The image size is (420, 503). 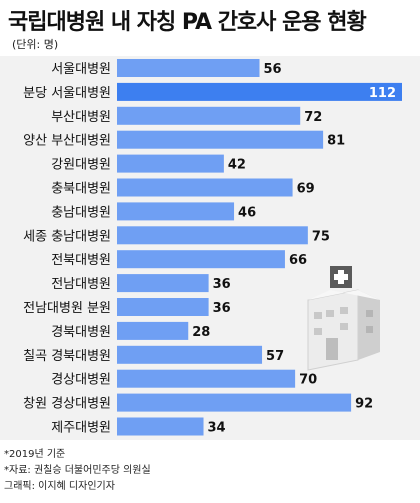 What do you see at coordinates (67, 308) in the screenshot?
I see `category-label: 전남대병원 분원` at bounding box center [67, 308].